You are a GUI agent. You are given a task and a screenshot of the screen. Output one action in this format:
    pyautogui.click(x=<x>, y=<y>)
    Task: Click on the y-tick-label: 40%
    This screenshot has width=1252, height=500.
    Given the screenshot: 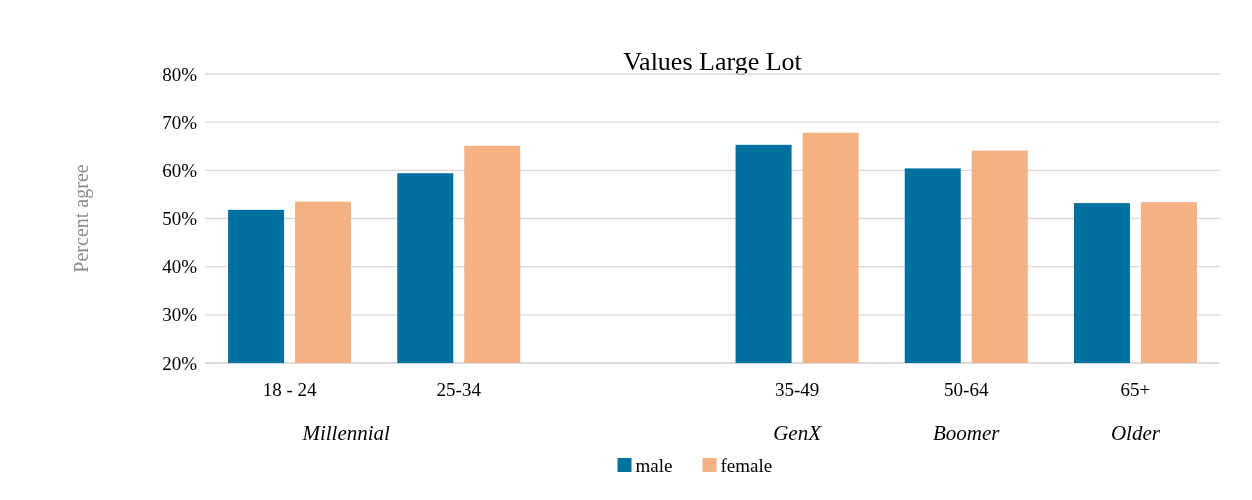 What is the action you would take?
    pyautogui.click(x=180, y=267)
    